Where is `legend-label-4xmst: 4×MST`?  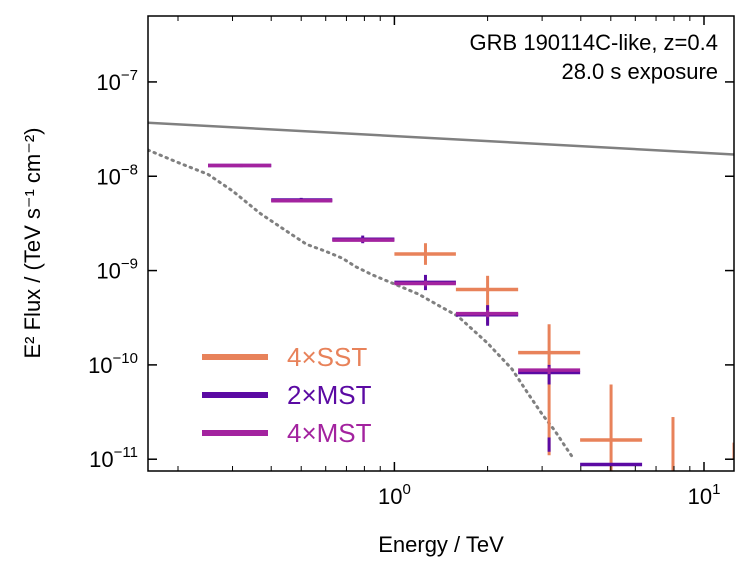 legend-label-4xmst: 4×MST is located at coordinates (329, 433).